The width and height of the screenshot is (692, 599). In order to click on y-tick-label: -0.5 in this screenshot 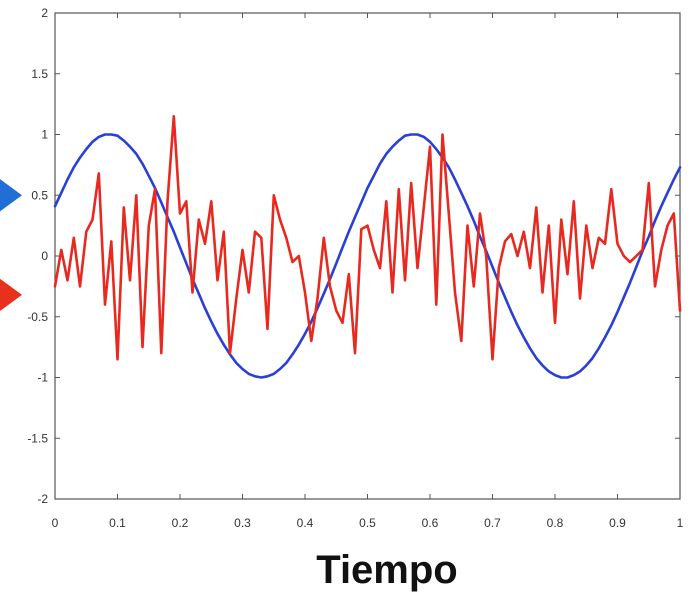, I will do `click(37, 317)`.